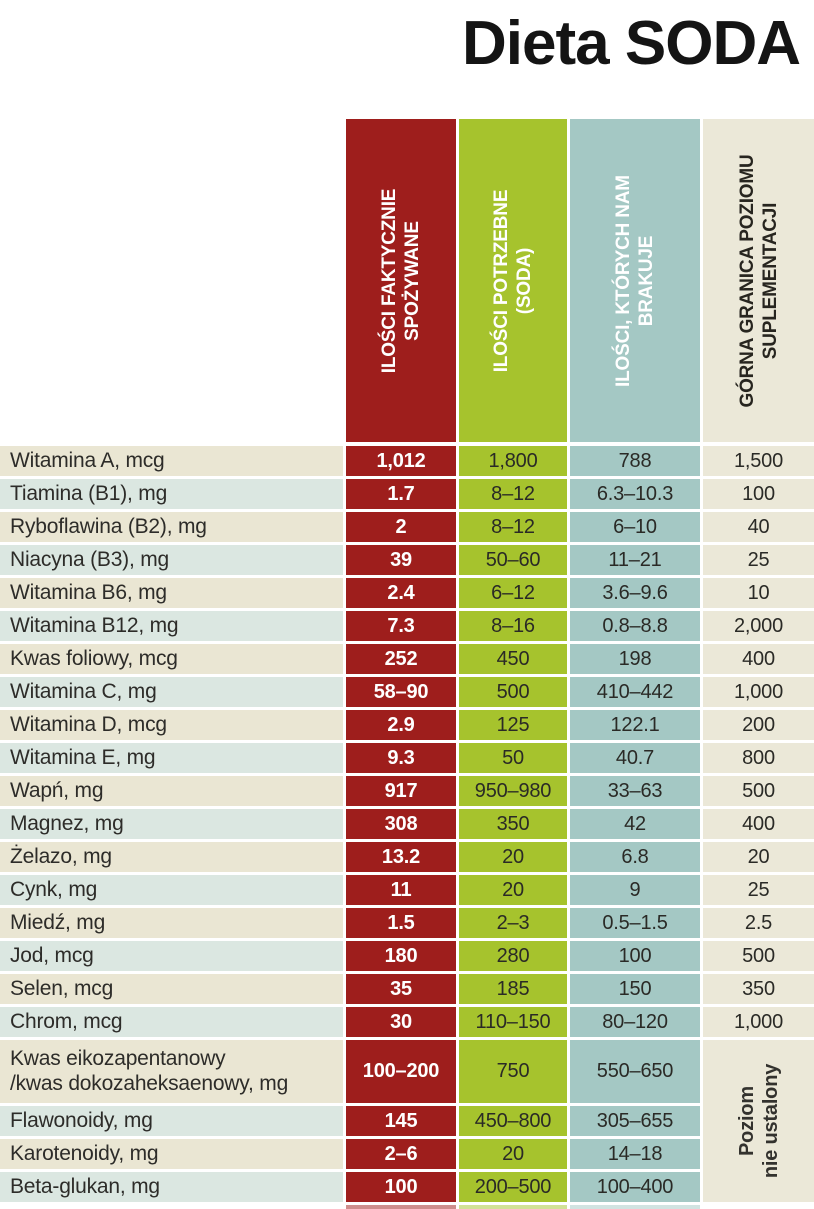 The height and width of the screenshot is (1209, 814). Describe the element at coordinates (635, 1187) in the screenshot. I see `value-missing: 100–400` at that location.